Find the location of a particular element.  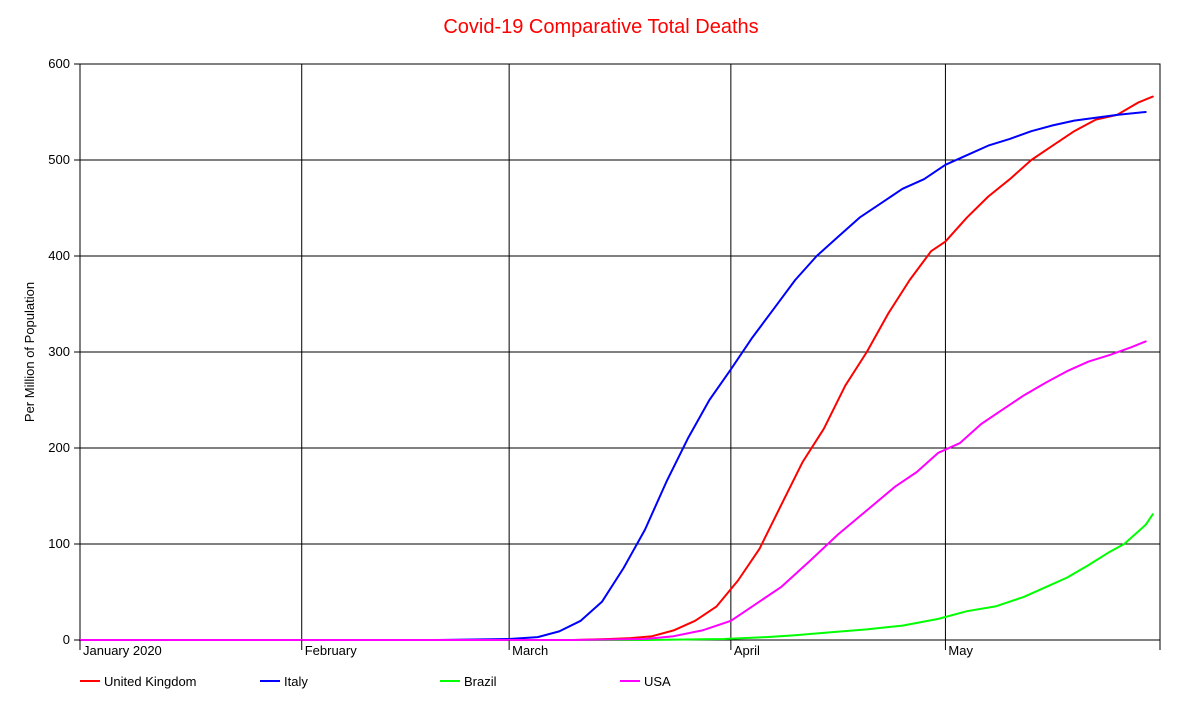

legend-item-italy: Italy is located at coordinates (284, 681).